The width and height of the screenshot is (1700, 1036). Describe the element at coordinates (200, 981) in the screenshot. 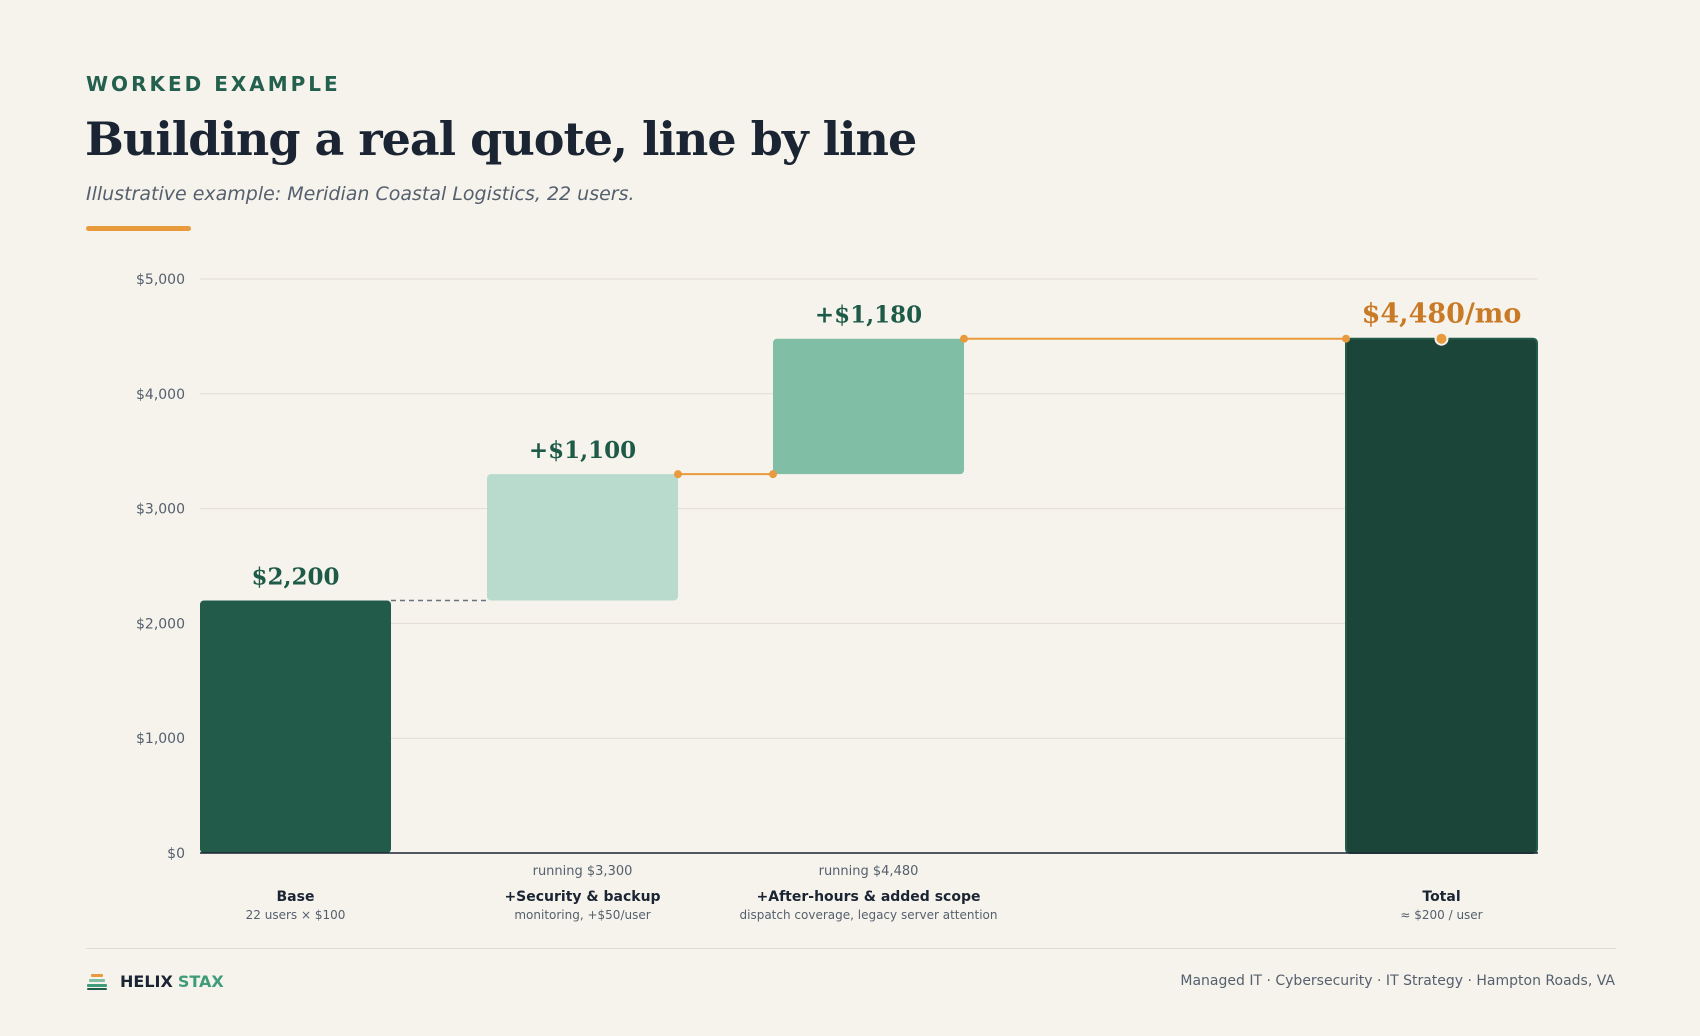

I see `brand-name-part2: STAX` at that location.